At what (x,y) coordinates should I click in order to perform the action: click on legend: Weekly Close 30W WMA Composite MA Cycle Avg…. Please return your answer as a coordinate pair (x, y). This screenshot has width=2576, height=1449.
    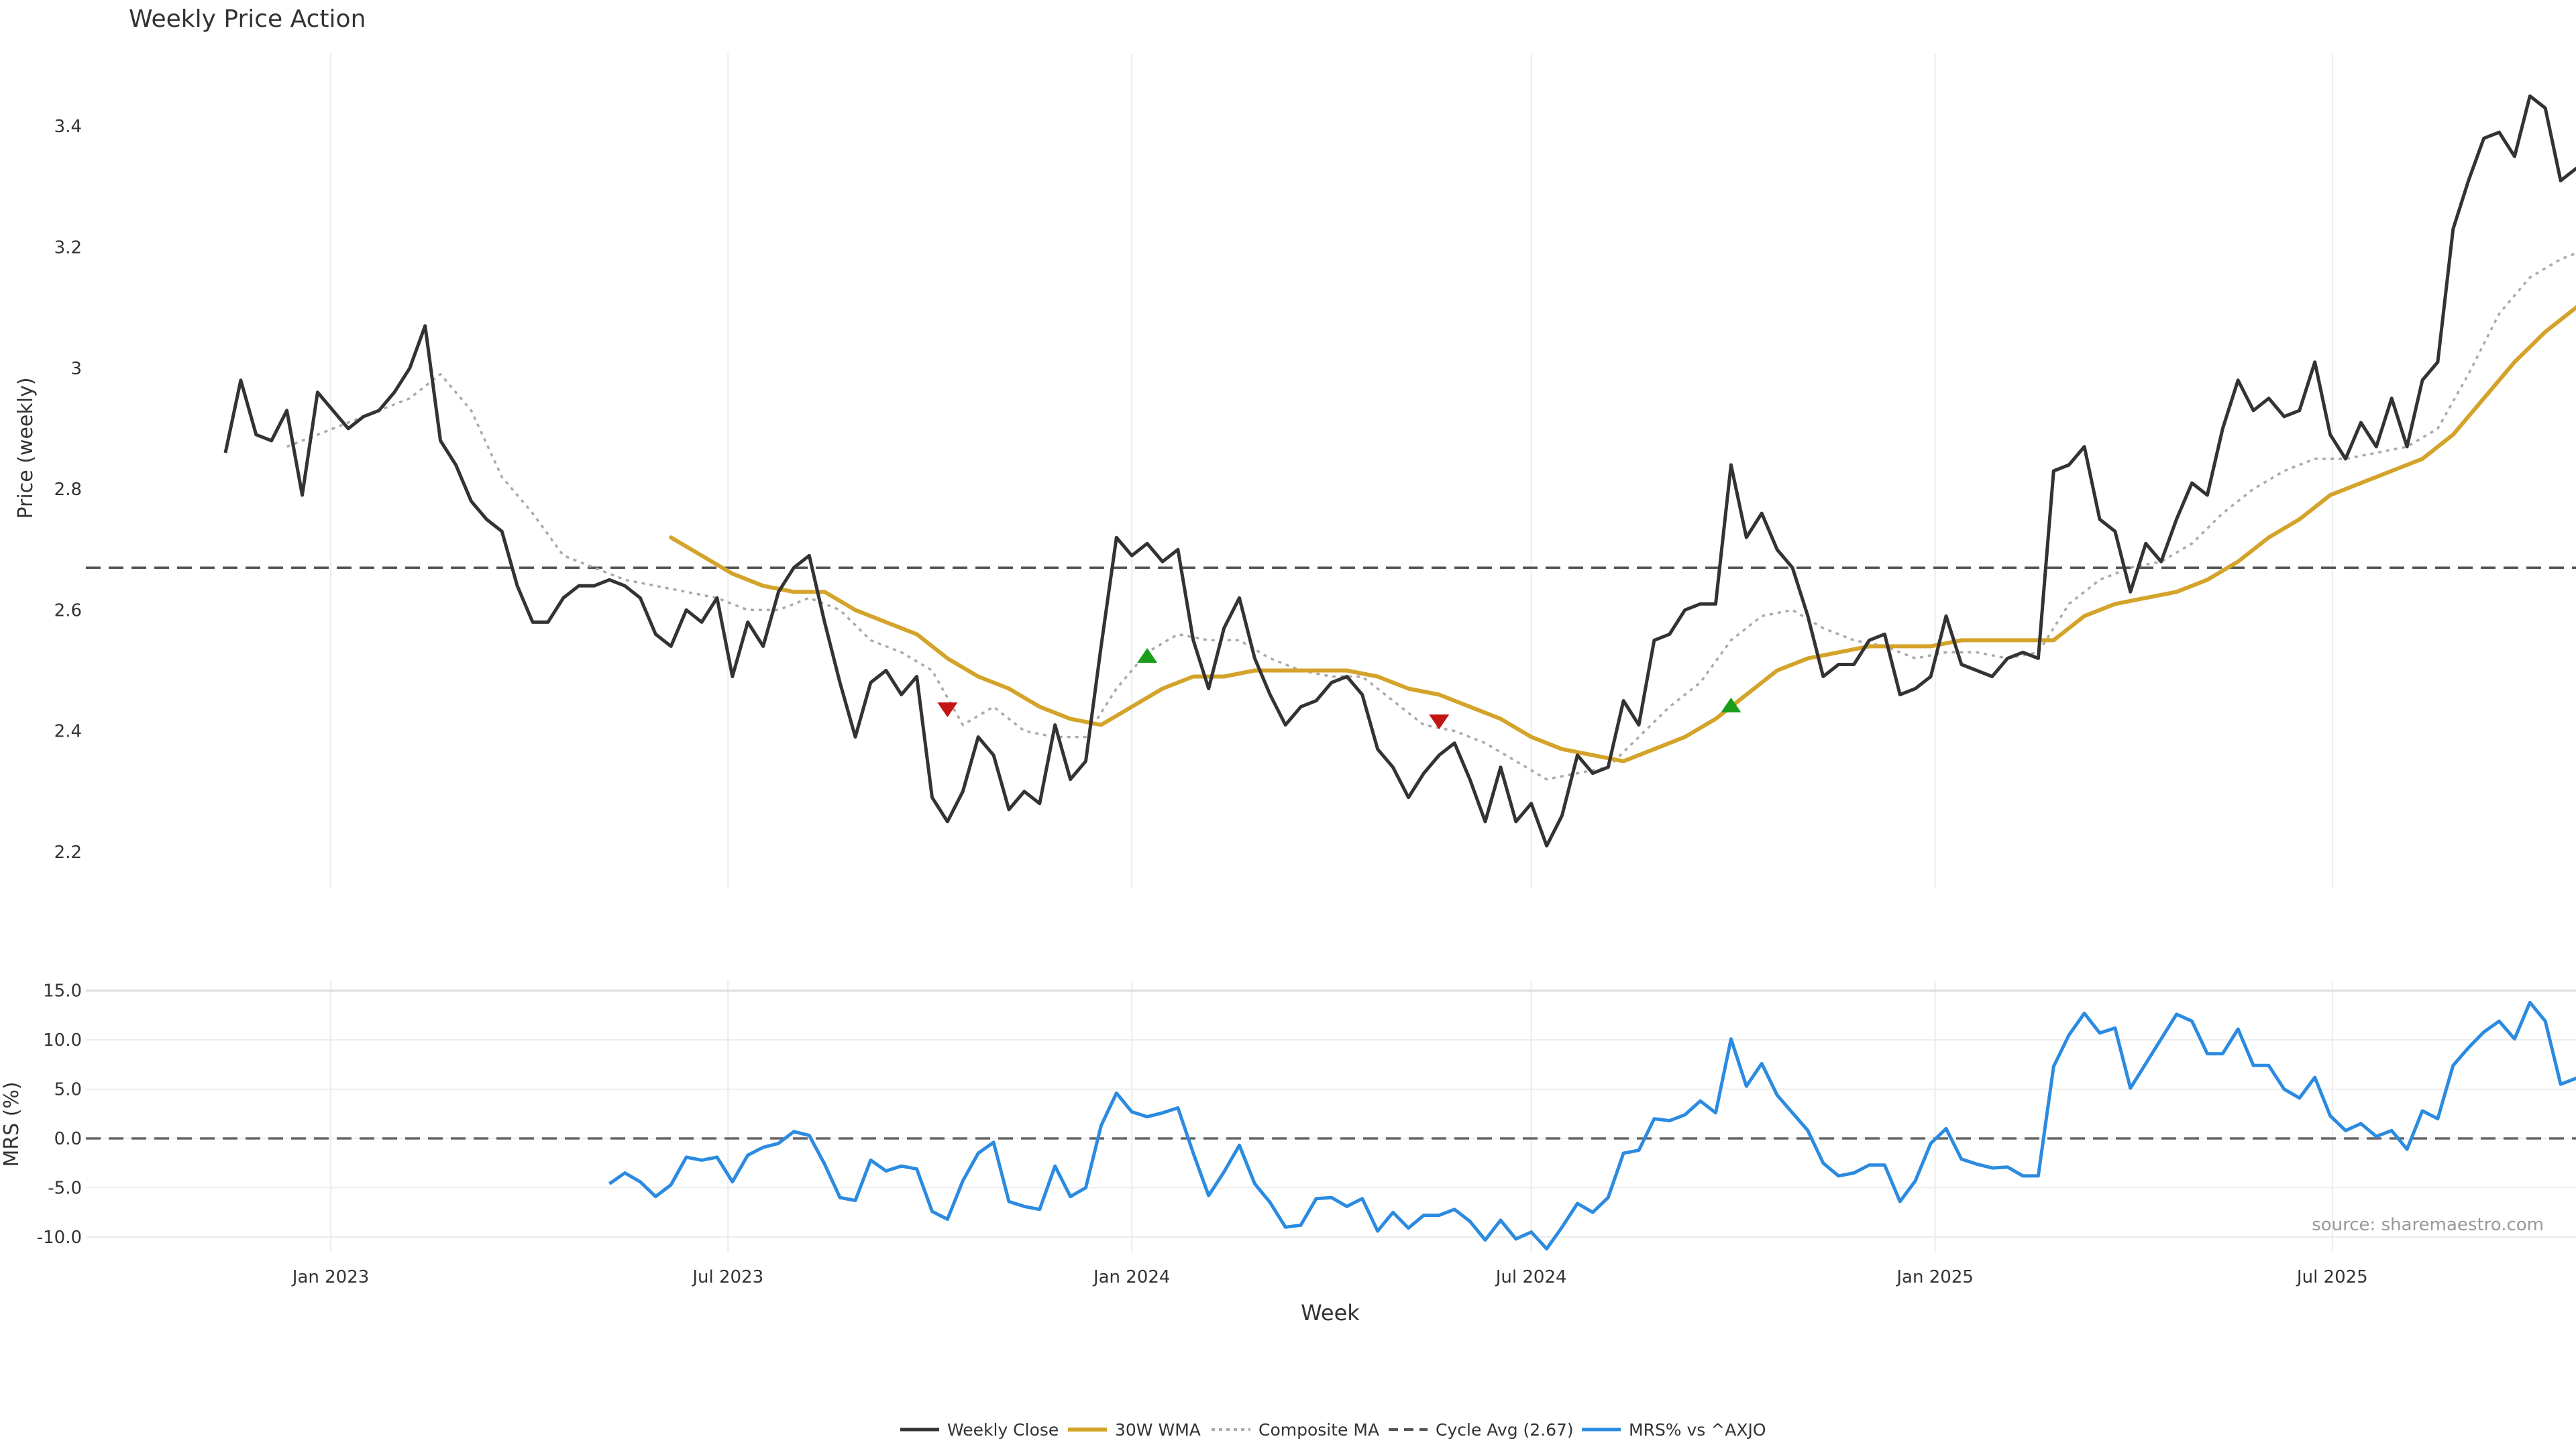
    Looking at the image, I should click on (1333, 1430).